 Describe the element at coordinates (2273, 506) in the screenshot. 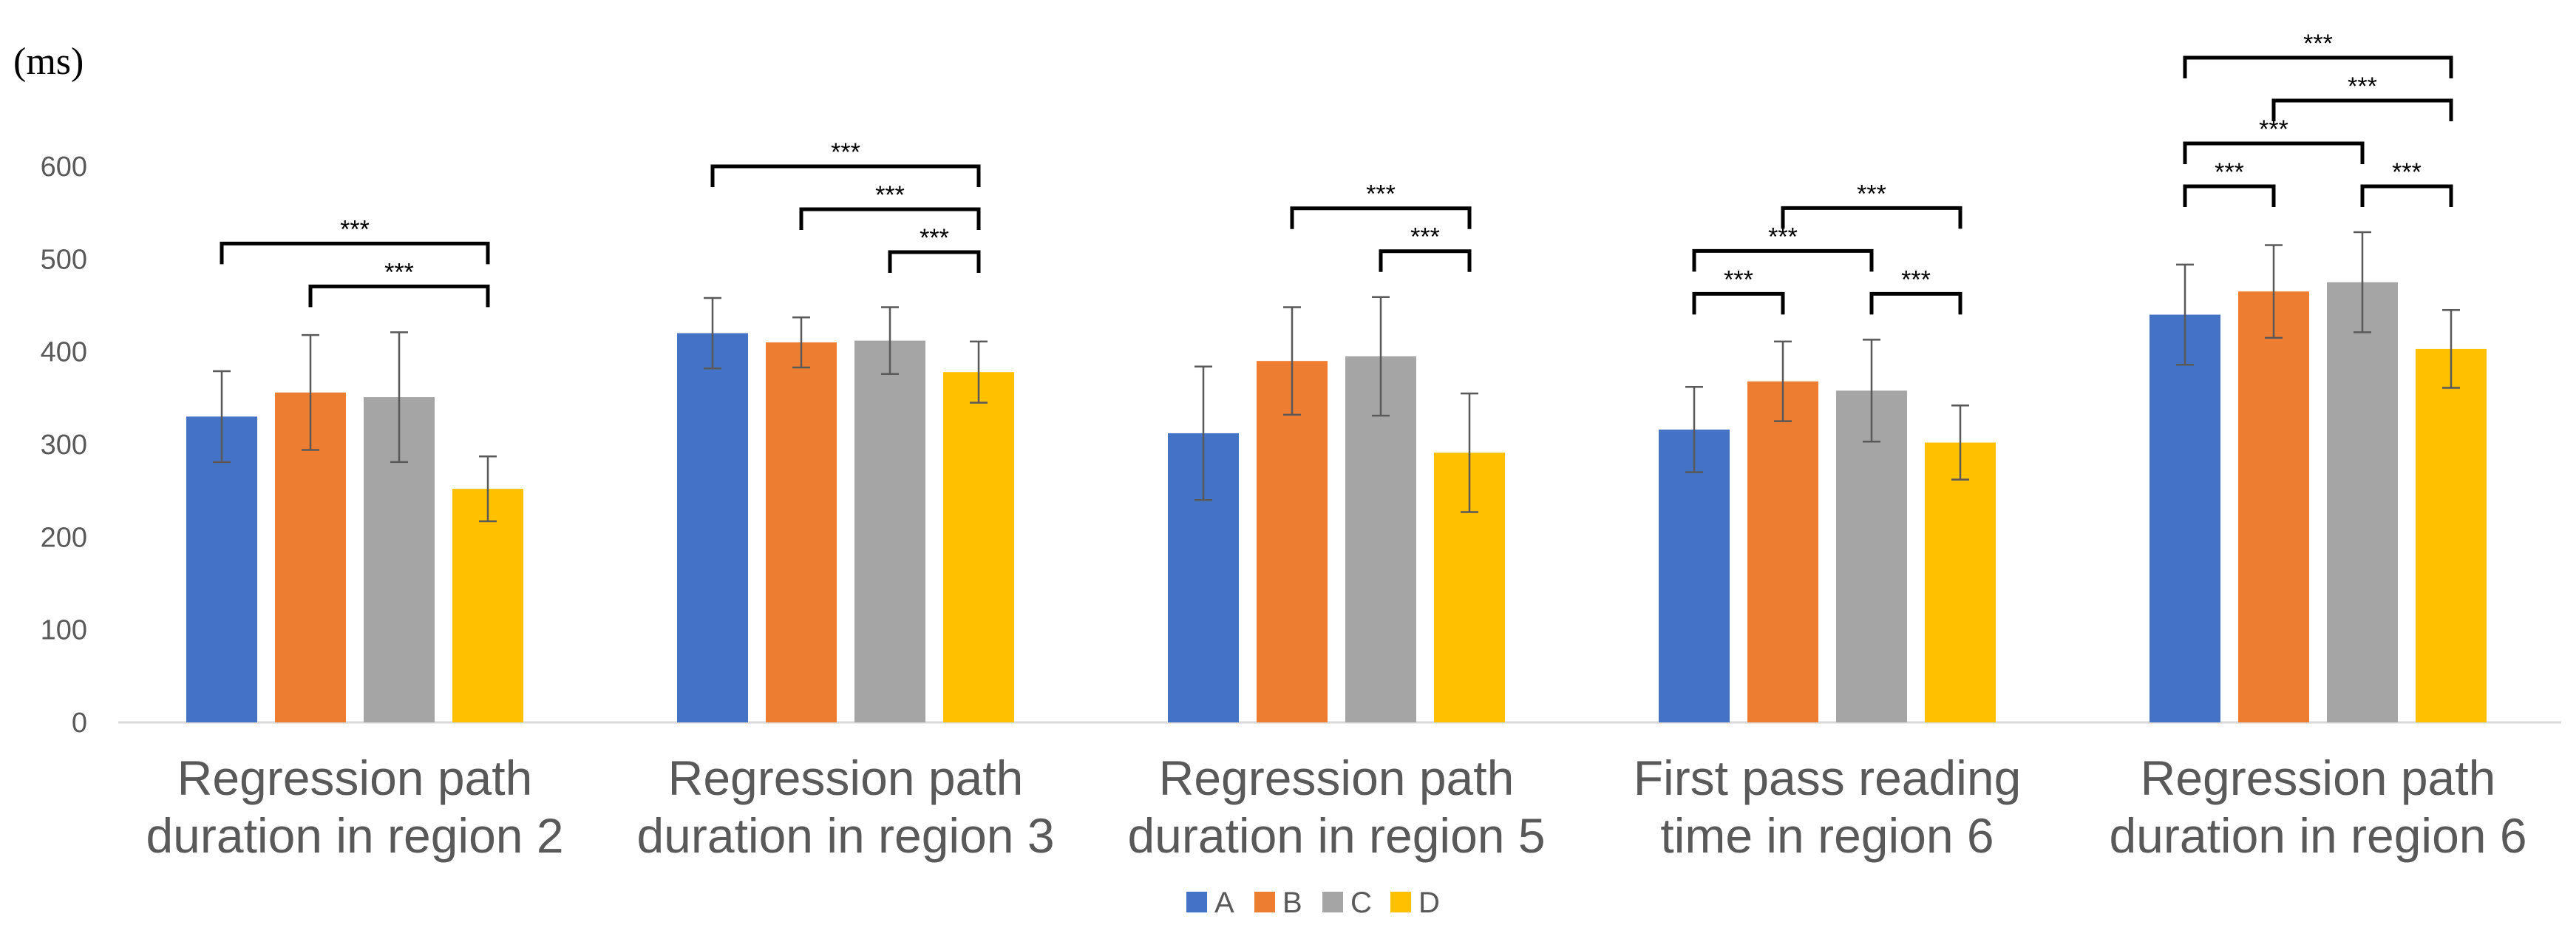

I see `bar-b-cat5` at that location.